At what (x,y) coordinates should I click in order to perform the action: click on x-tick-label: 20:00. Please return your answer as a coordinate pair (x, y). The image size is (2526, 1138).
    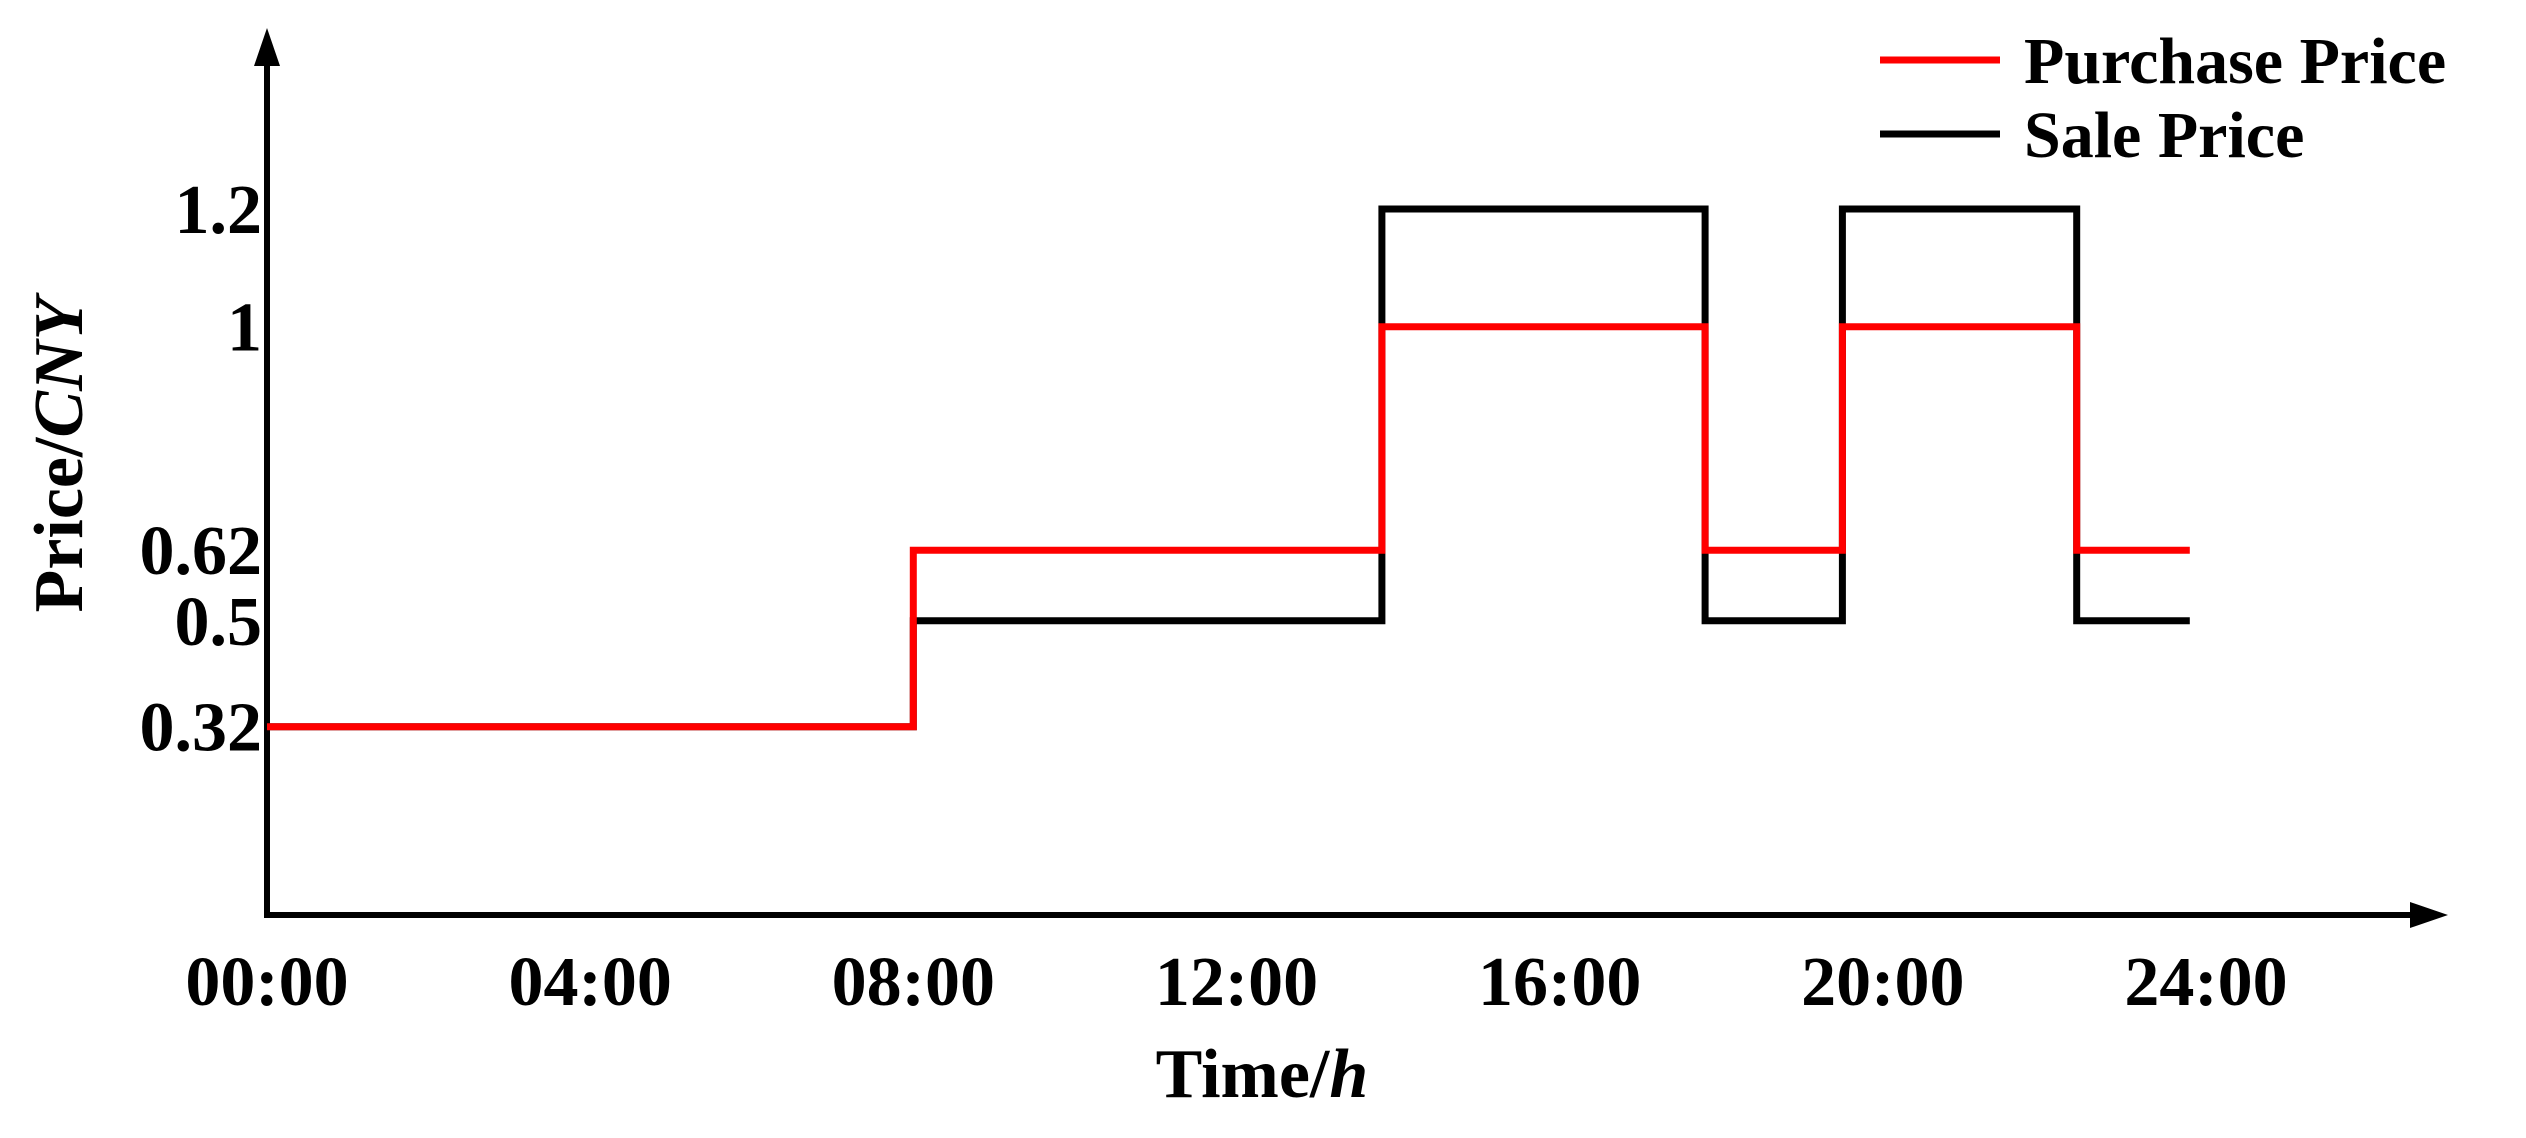
    Looking at the image, I should click on (1882, 982).